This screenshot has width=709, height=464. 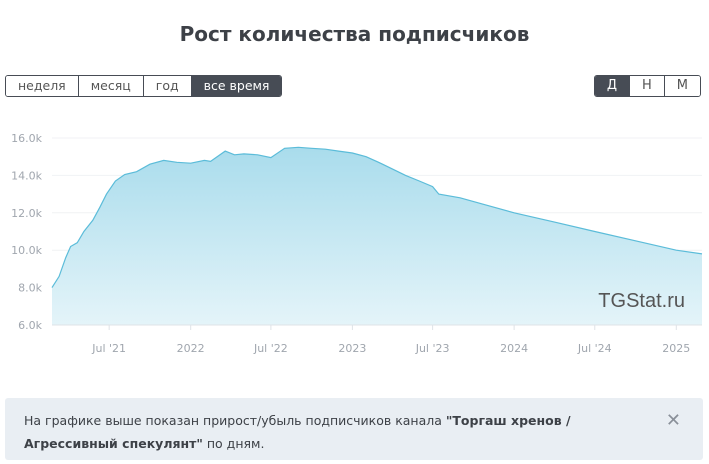 What do you see at coordinates (354, 34) in the screenshot?
I see `page-title: Рост количества подписчиков` at bounding box center [354, 34].